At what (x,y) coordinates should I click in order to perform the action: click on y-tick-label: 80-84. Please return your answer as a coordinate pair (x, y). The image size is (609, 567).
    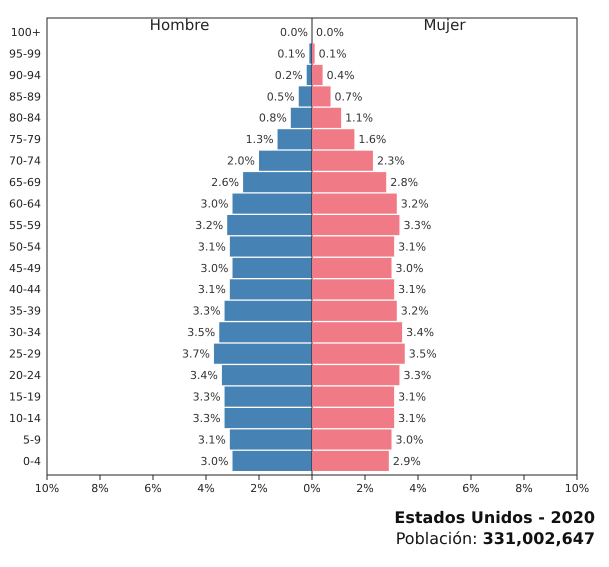
    Looking at the image, I should click on (25, 118).